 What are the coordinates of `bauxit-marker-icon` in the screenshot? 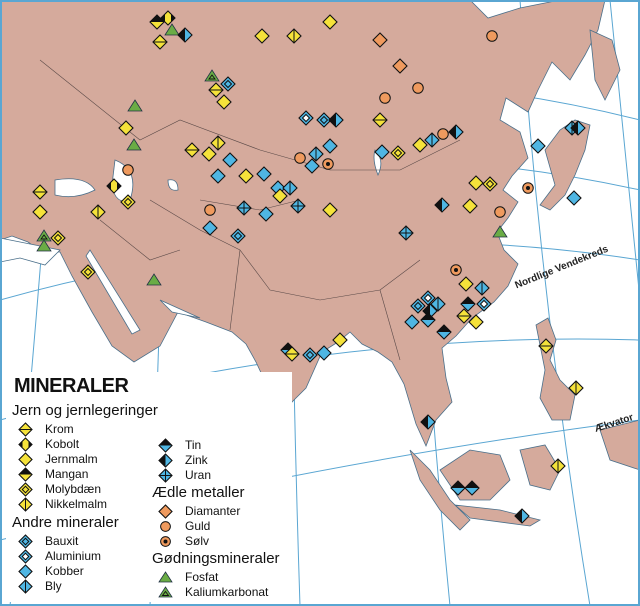 It's located at (25, 541).